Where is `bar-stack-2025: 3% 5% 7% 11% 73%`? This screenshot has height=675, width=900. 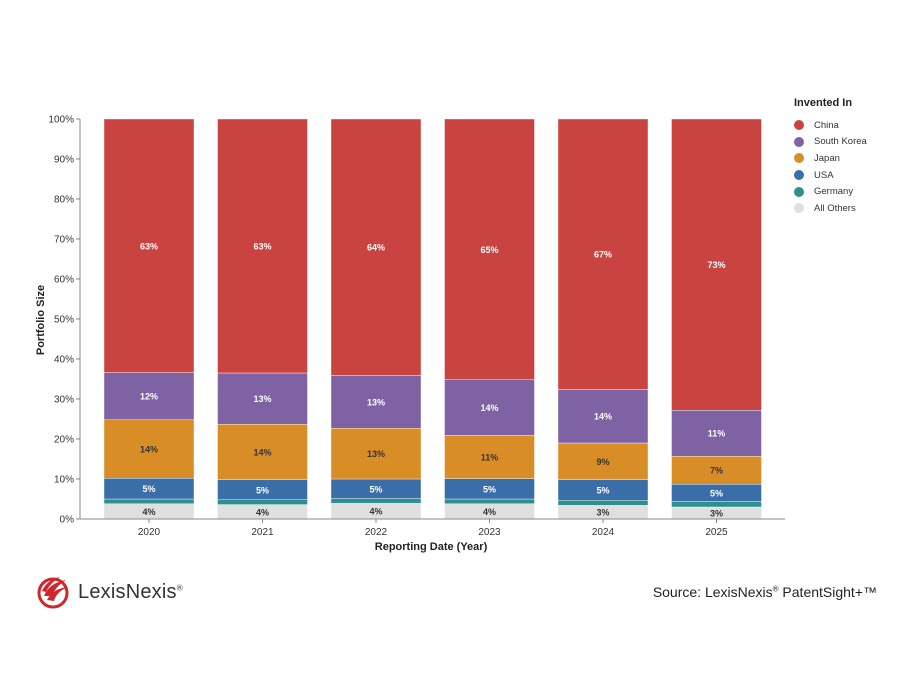 bar-stack-2025: 3% 5% 7% 11% 73% is located at coordinates (716, 319).